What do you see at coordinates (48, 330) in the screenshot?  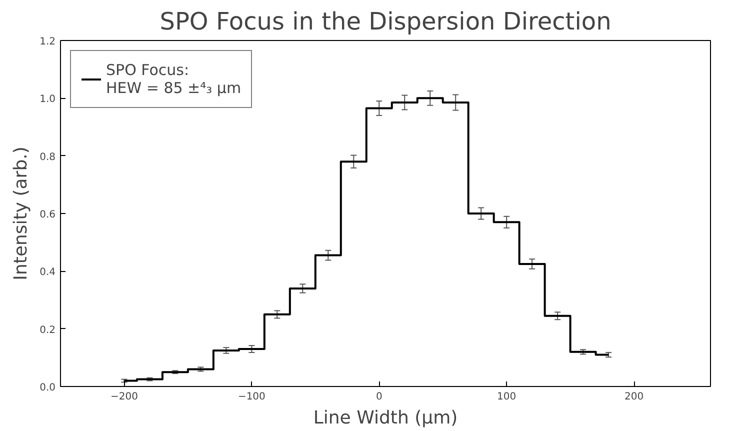 I see `y-tick-label: 0.2` at bounding box center [48, 330].